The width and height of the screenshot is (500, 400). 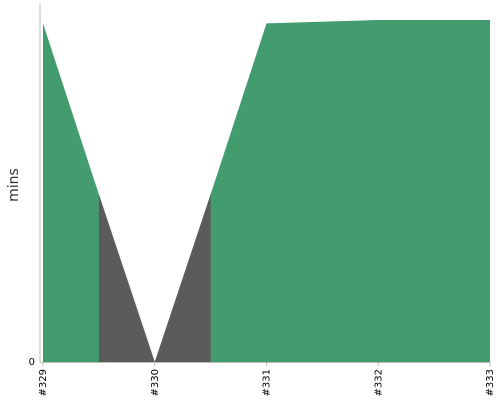 What do you see at coordinates (43, 382) in the screenshot?
I see `x-tick-label: #329` at bounding box center [43, 382].